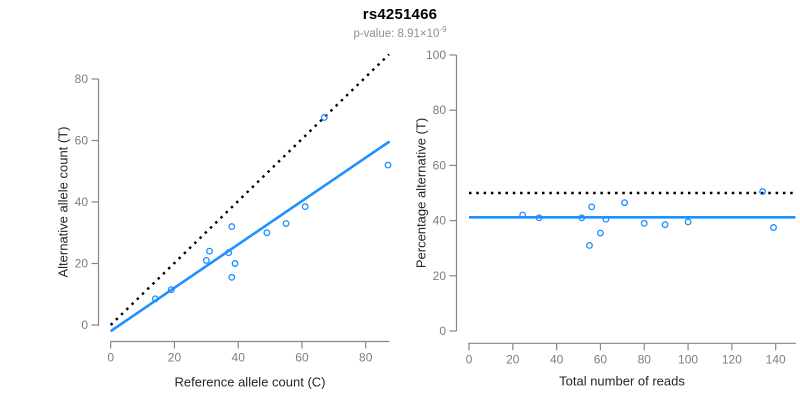  I want to click on pvalue-exponent: -9, so click(443, 29).